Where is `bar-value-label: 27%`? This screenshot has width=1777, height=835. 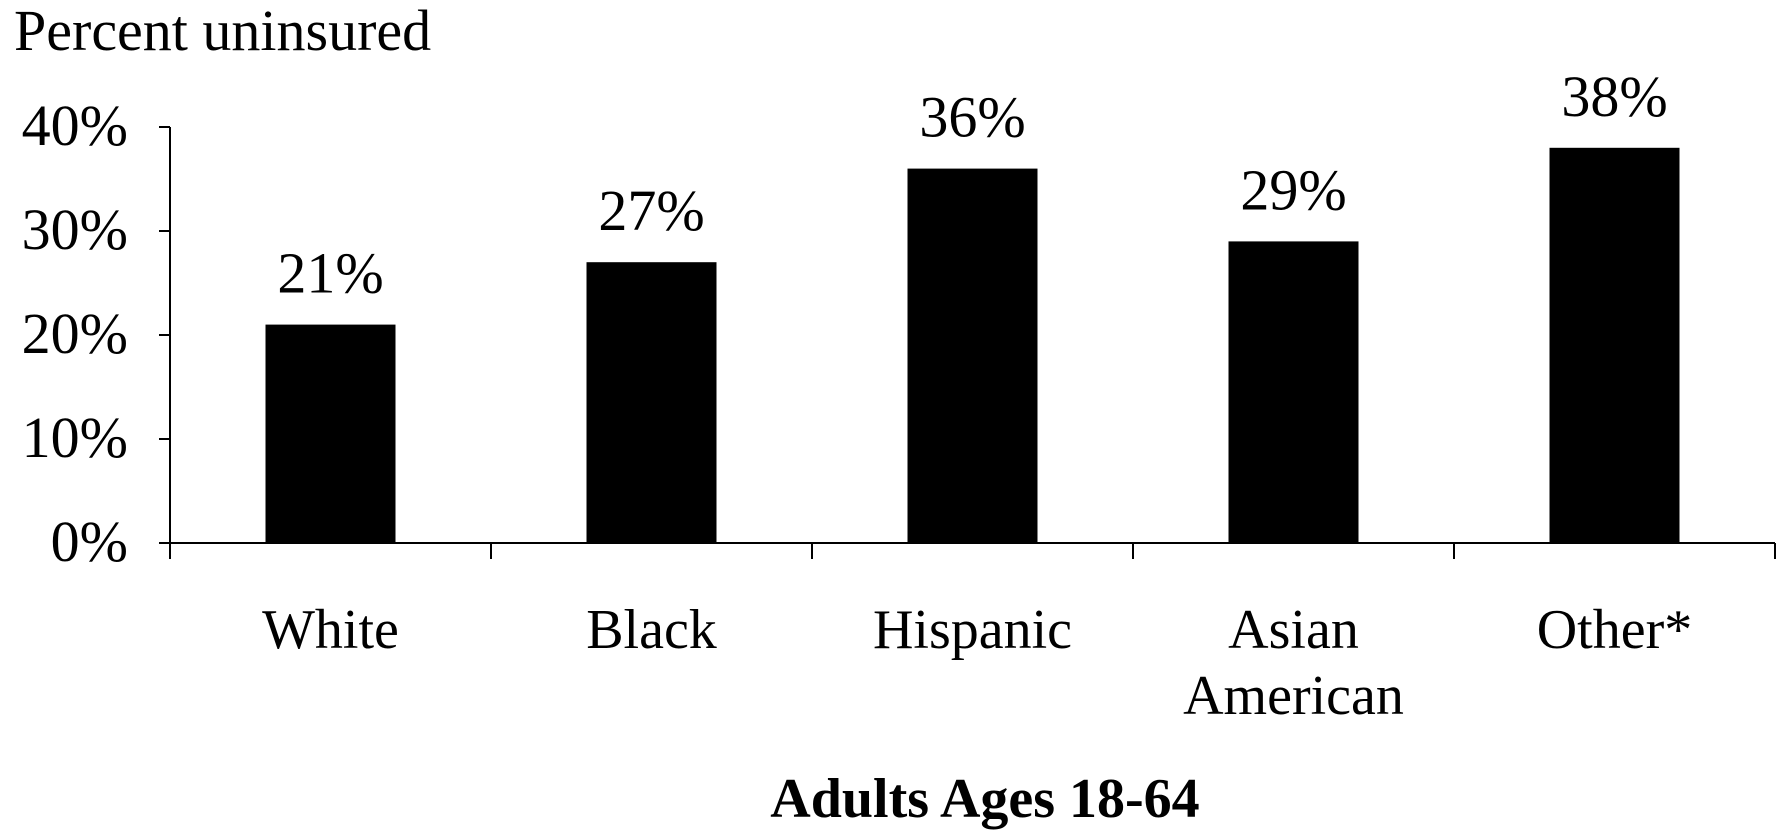
bar-value-label: 27% is located at coordinates (651, 210).